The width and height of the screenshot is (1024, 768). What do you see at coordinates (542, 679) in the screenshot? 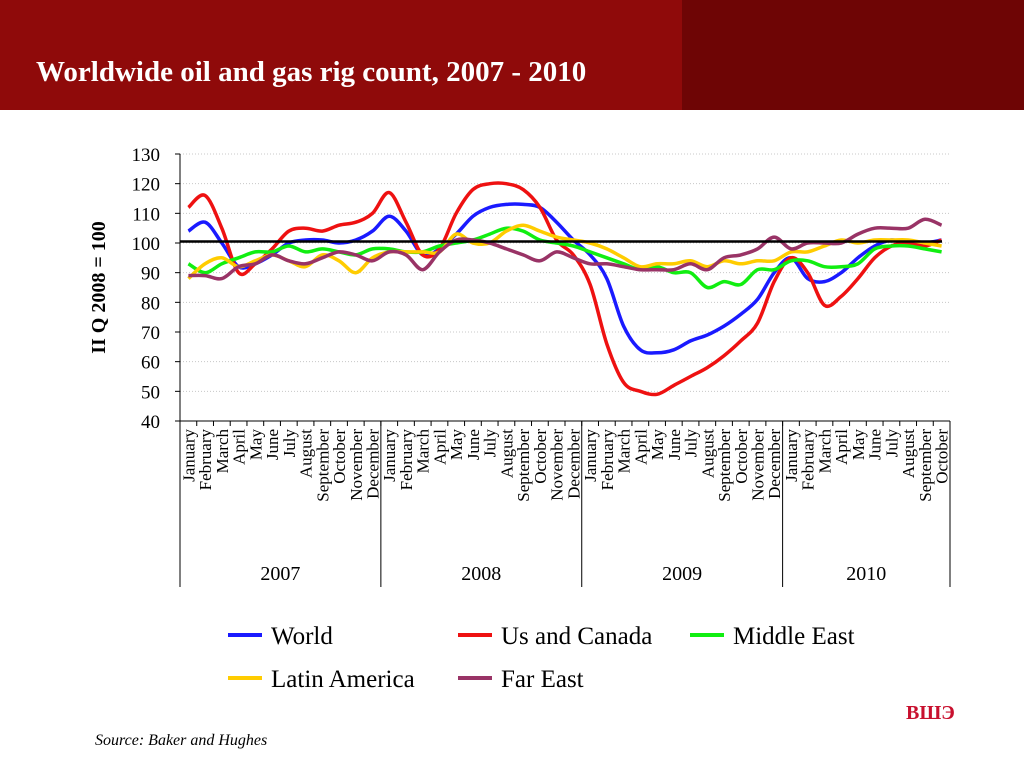
I see `legend-label-far-east: Far East` at bounding box center [542, 679].